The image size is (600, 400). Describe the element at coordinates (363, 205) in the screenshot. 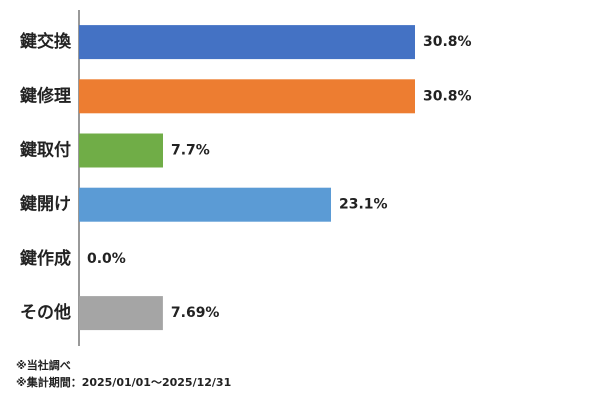

I see `value-label: 23.1%` at that location.